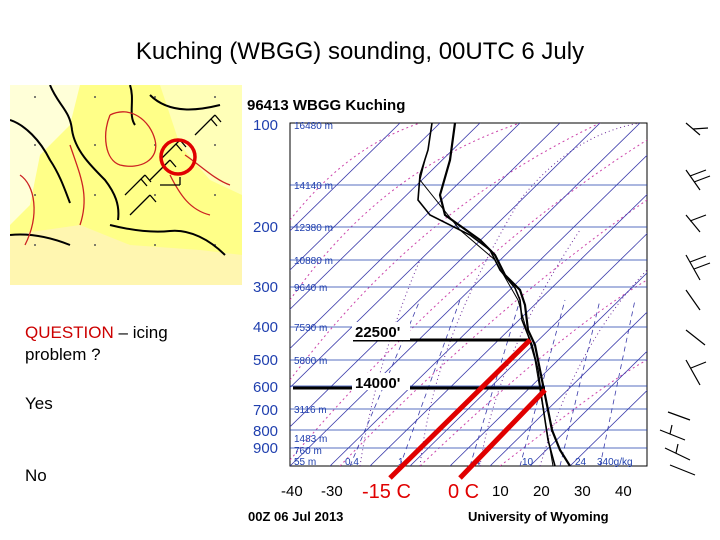  I want to click on isotherm-minus15-label: -15 C, so click(386, 492).